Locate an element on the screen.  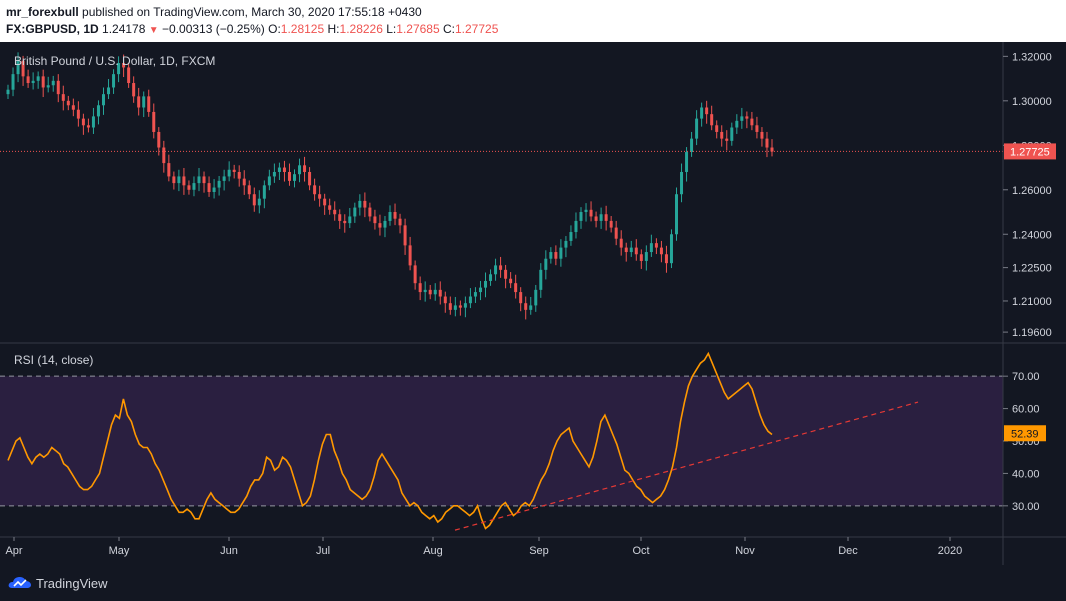
rsi-trendline is located at coordinates (686, 466).